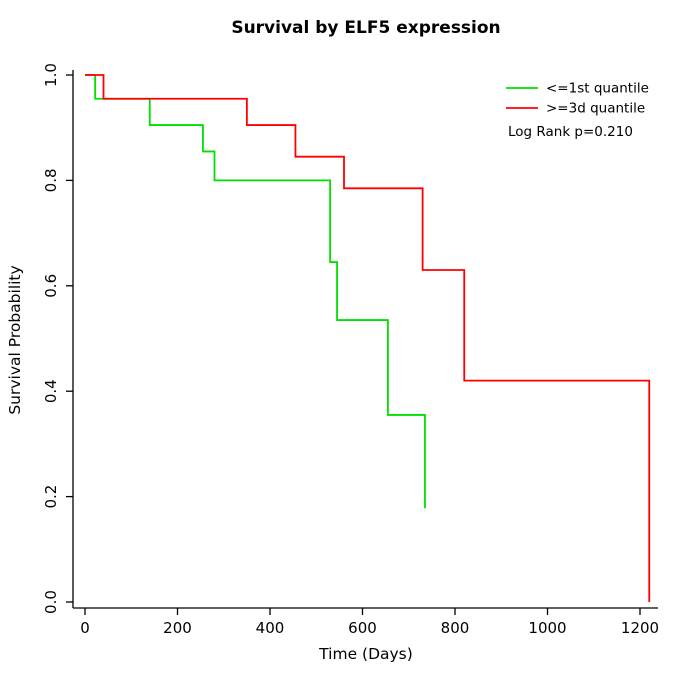 The width and height of the screenshot is (700, 700). What do you see at coordinates (547, 628) in the screenshot?
I see `x-tick-label: 1000` at bounding box center [547, 628].